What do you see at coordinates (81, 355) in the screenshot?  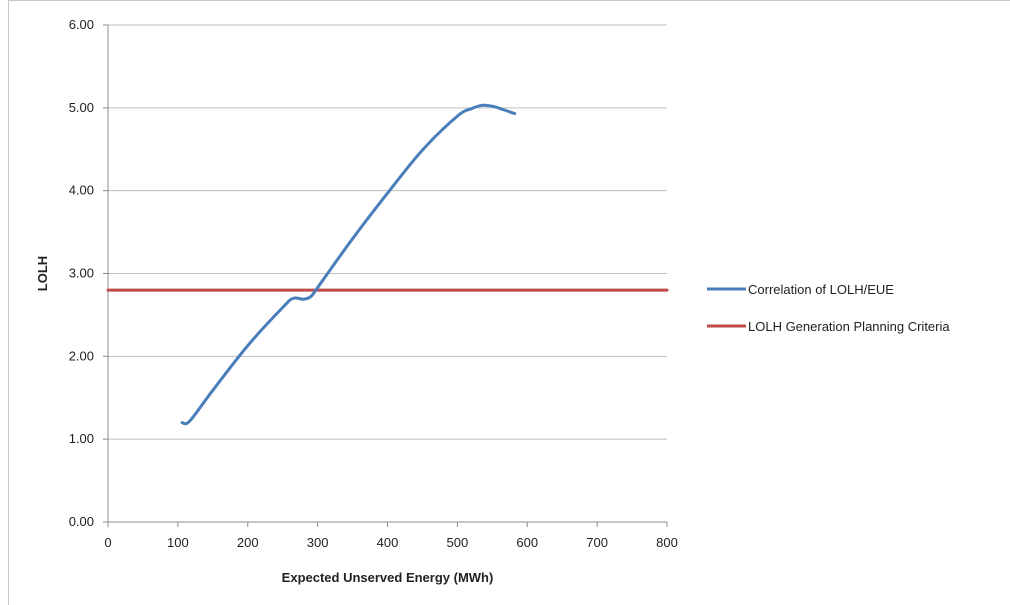 I see `y-tick-label-2: 2.00` at bounding box center [81, 355].